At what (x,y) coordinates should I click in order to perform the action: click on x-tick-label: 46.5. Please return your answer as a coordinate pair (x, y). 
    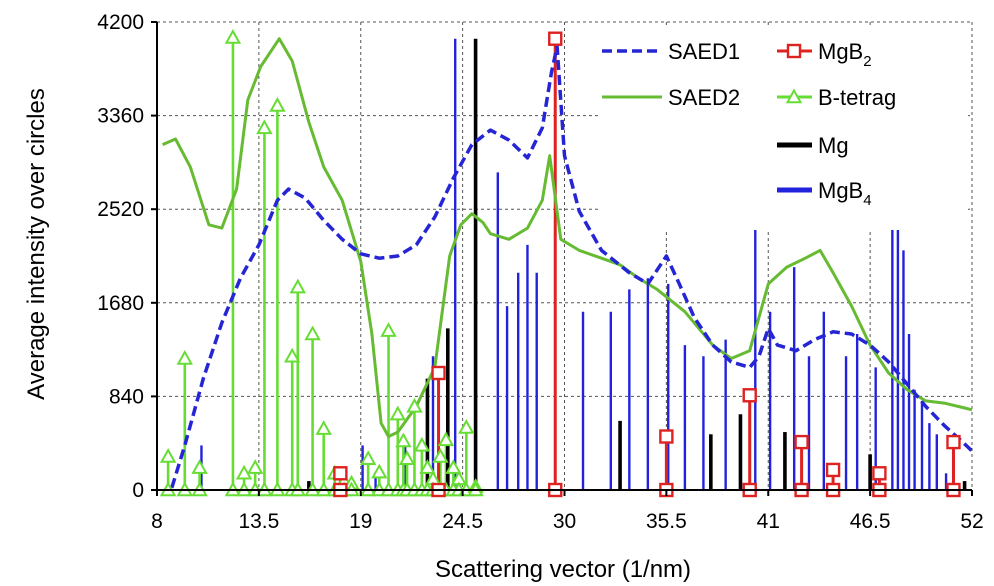
    Looking at the image, I should click on (870, 521).